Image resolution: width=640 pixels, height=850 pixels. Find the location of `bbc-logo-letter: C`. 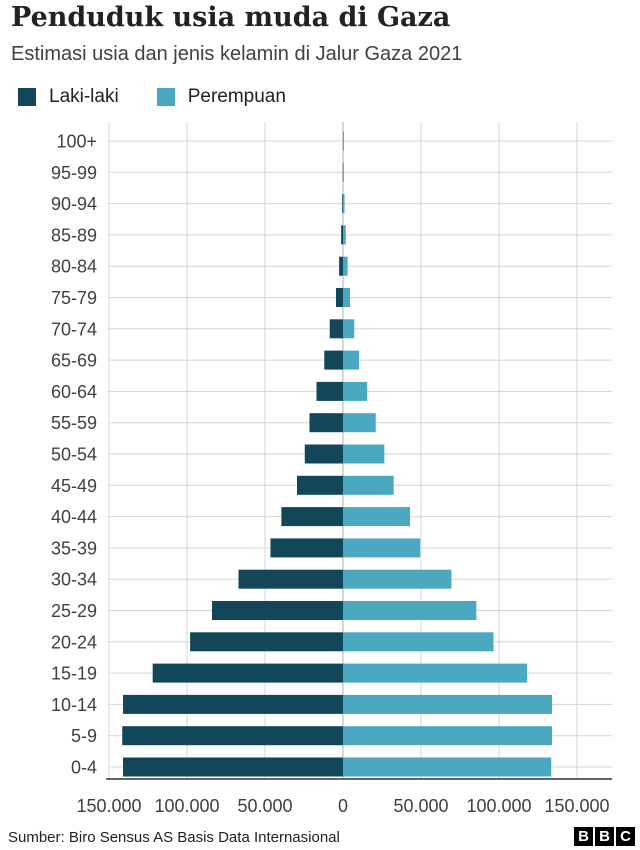

bbc-logo-letter: C is located at coordinates (625, 836).